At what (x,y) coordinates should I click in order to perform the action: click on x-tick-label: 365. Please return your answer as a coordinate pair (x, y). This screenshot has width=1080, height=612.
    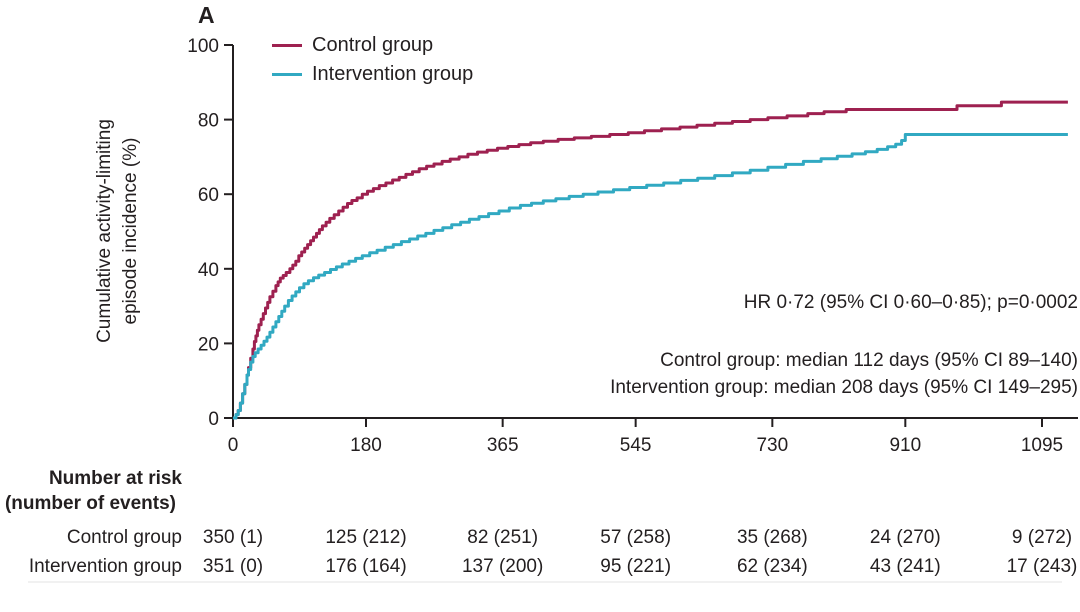
    Looking at the image, I should click on (503, 445).